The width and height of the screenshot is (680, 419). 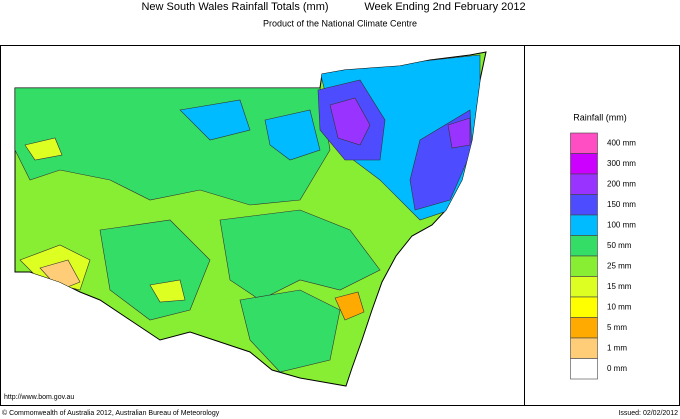 I want to click on legend-label: 200 mm, so click(x=621, y=183).